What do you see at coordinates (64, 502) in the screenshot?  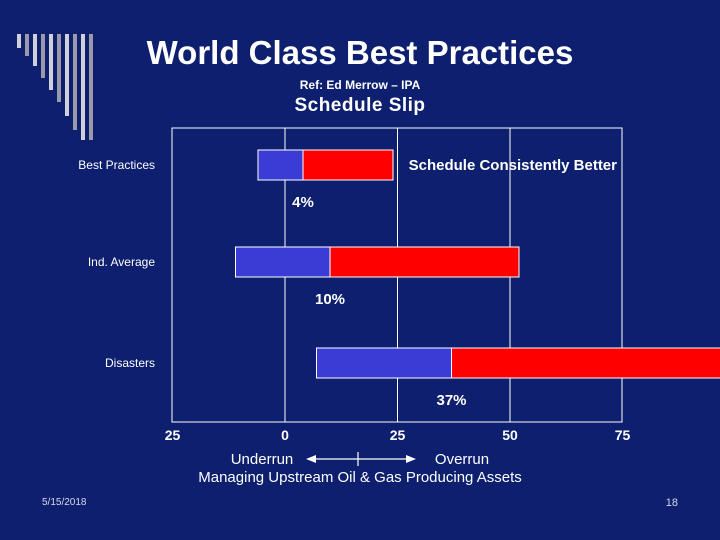 I see `footer-date: 5/15/2018` at bounding box center [64, 502].